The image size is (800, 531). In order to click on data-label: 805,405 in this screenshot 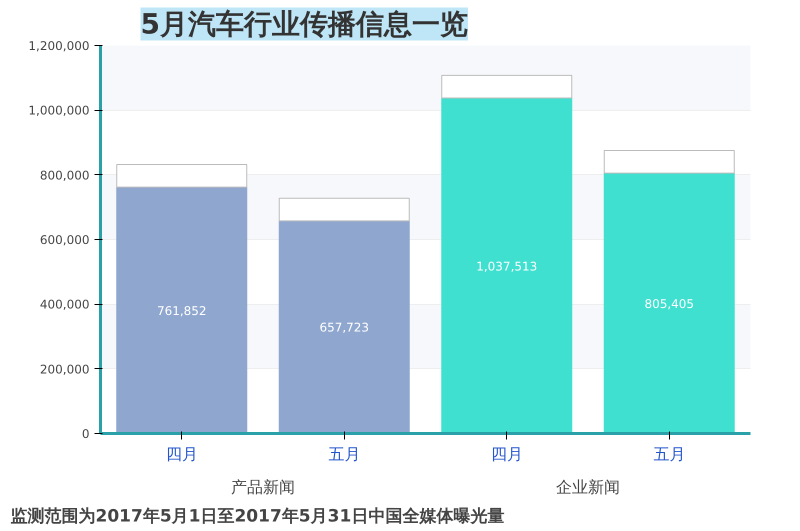, I will do `click(669, 303)`.